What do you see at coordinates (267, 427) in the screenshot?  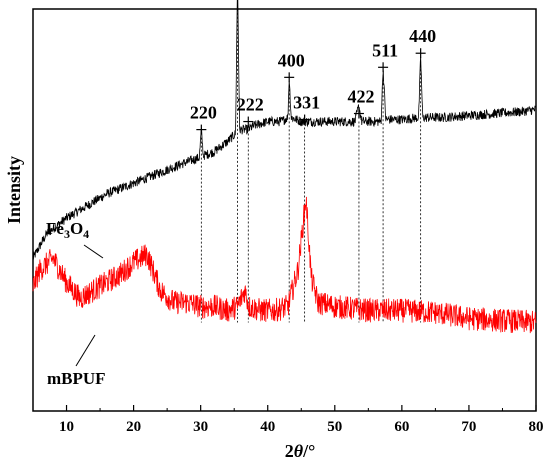 I see `x-tick-label: 40` at bounding box center [267, 427].